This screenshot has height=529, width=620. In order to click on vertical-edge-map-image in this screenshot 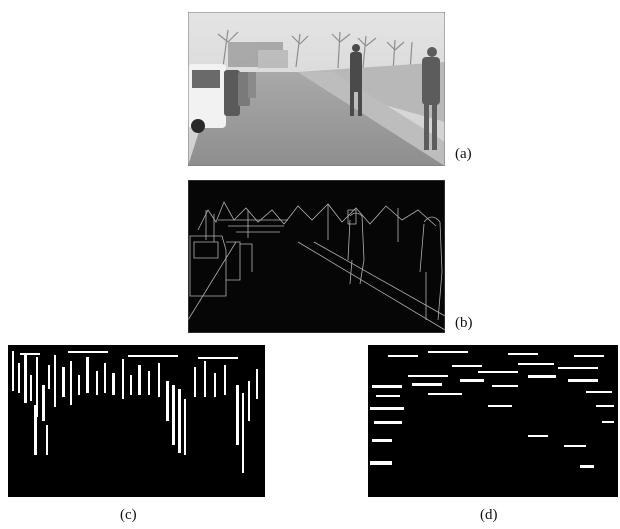, I will do `click(136, 421)`.